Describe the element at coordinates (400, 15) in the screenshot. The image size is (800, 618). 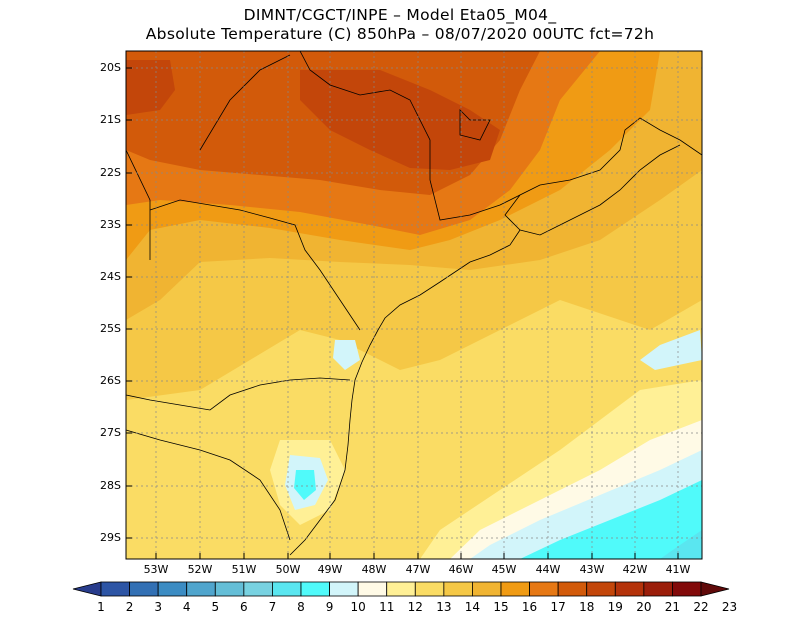
I see `title-line-1: DIMNT/CGCT/INPE – Model Eta05_M04_` at that location.